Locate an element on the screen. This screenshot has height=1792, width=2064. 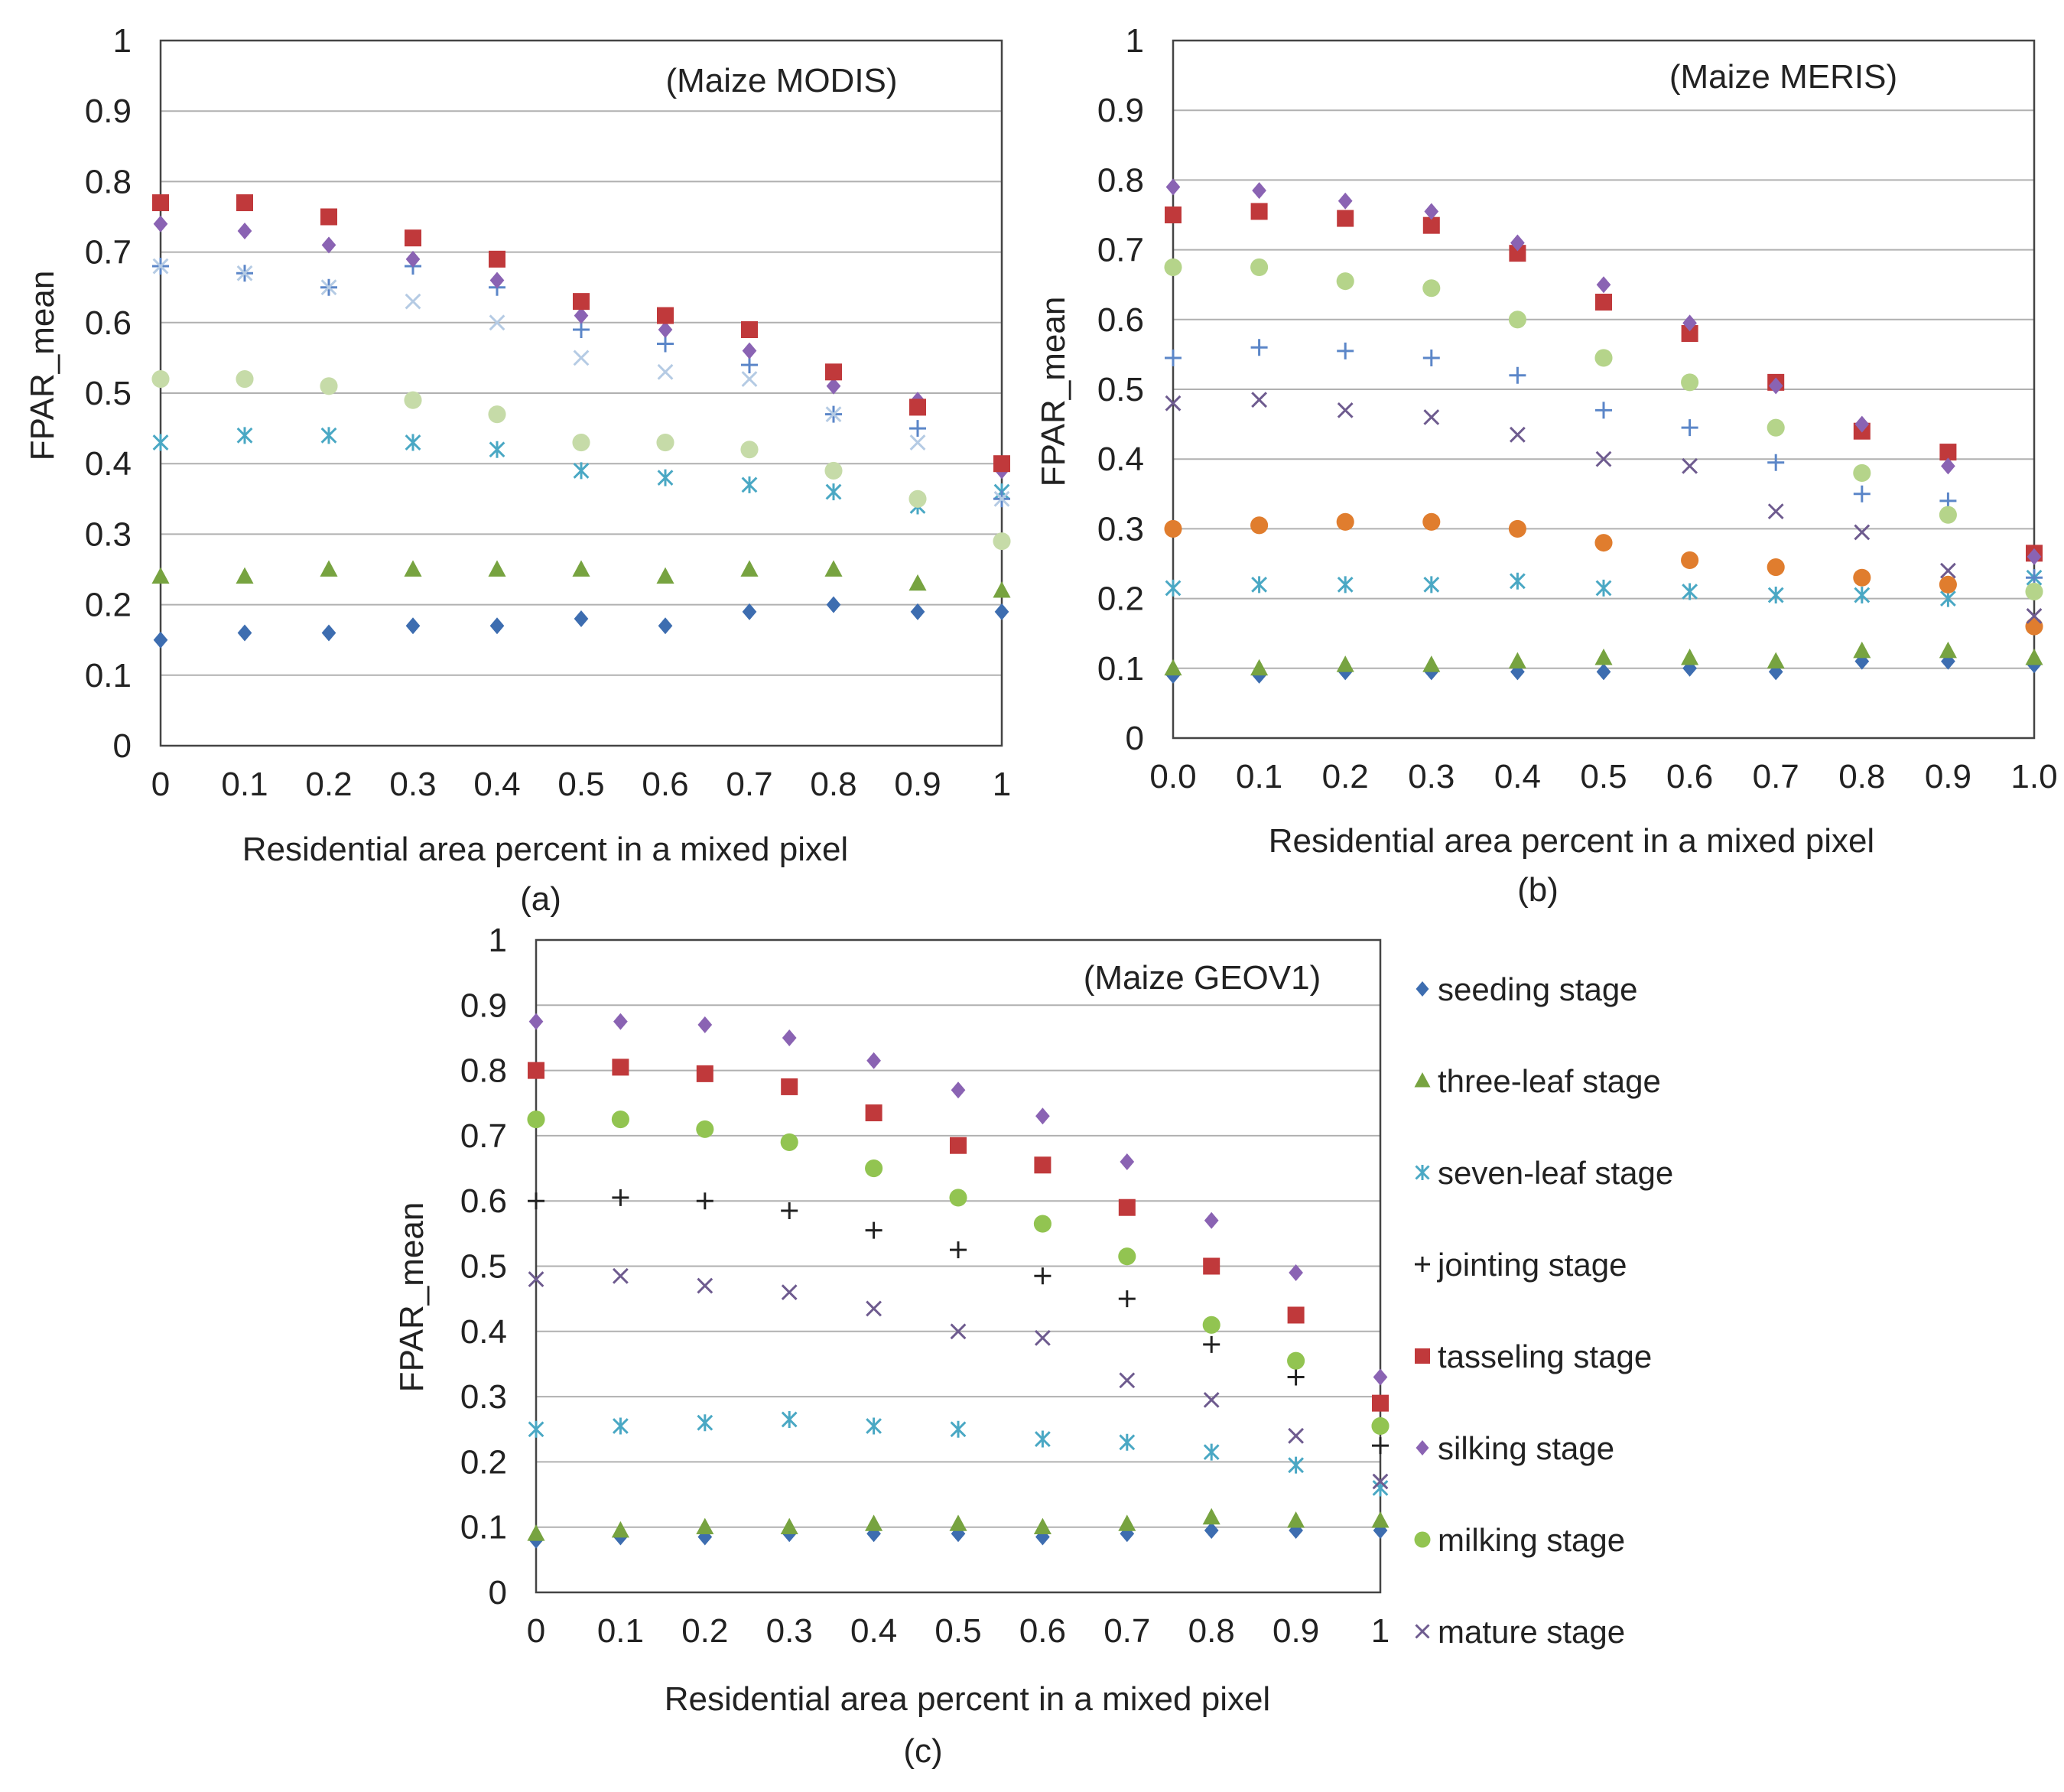
legend-entry: seeding stage is located at coordinates (1527, 989).